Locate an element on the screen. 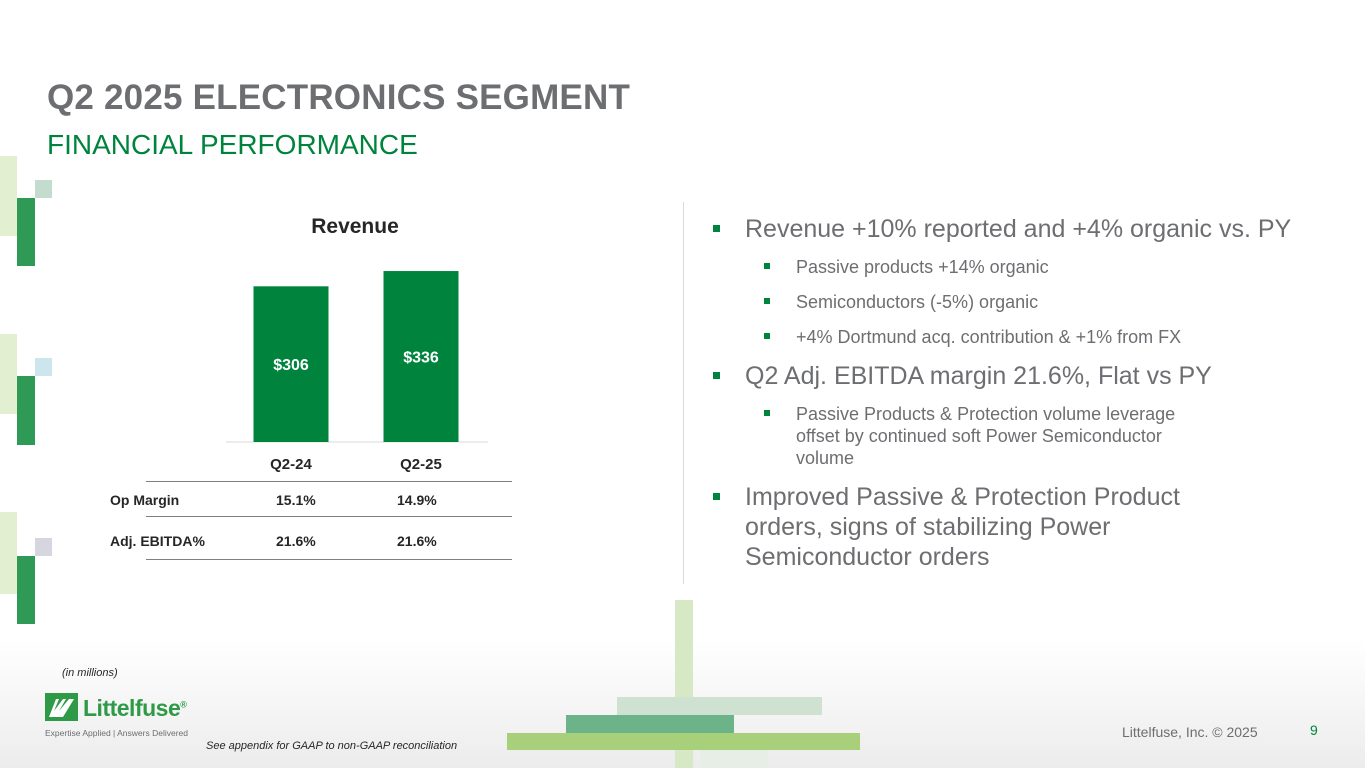 The height and width of the screenshot is (768, 1365). logo-wordmark: Littelfuse® is located at coordinates (135, 708).